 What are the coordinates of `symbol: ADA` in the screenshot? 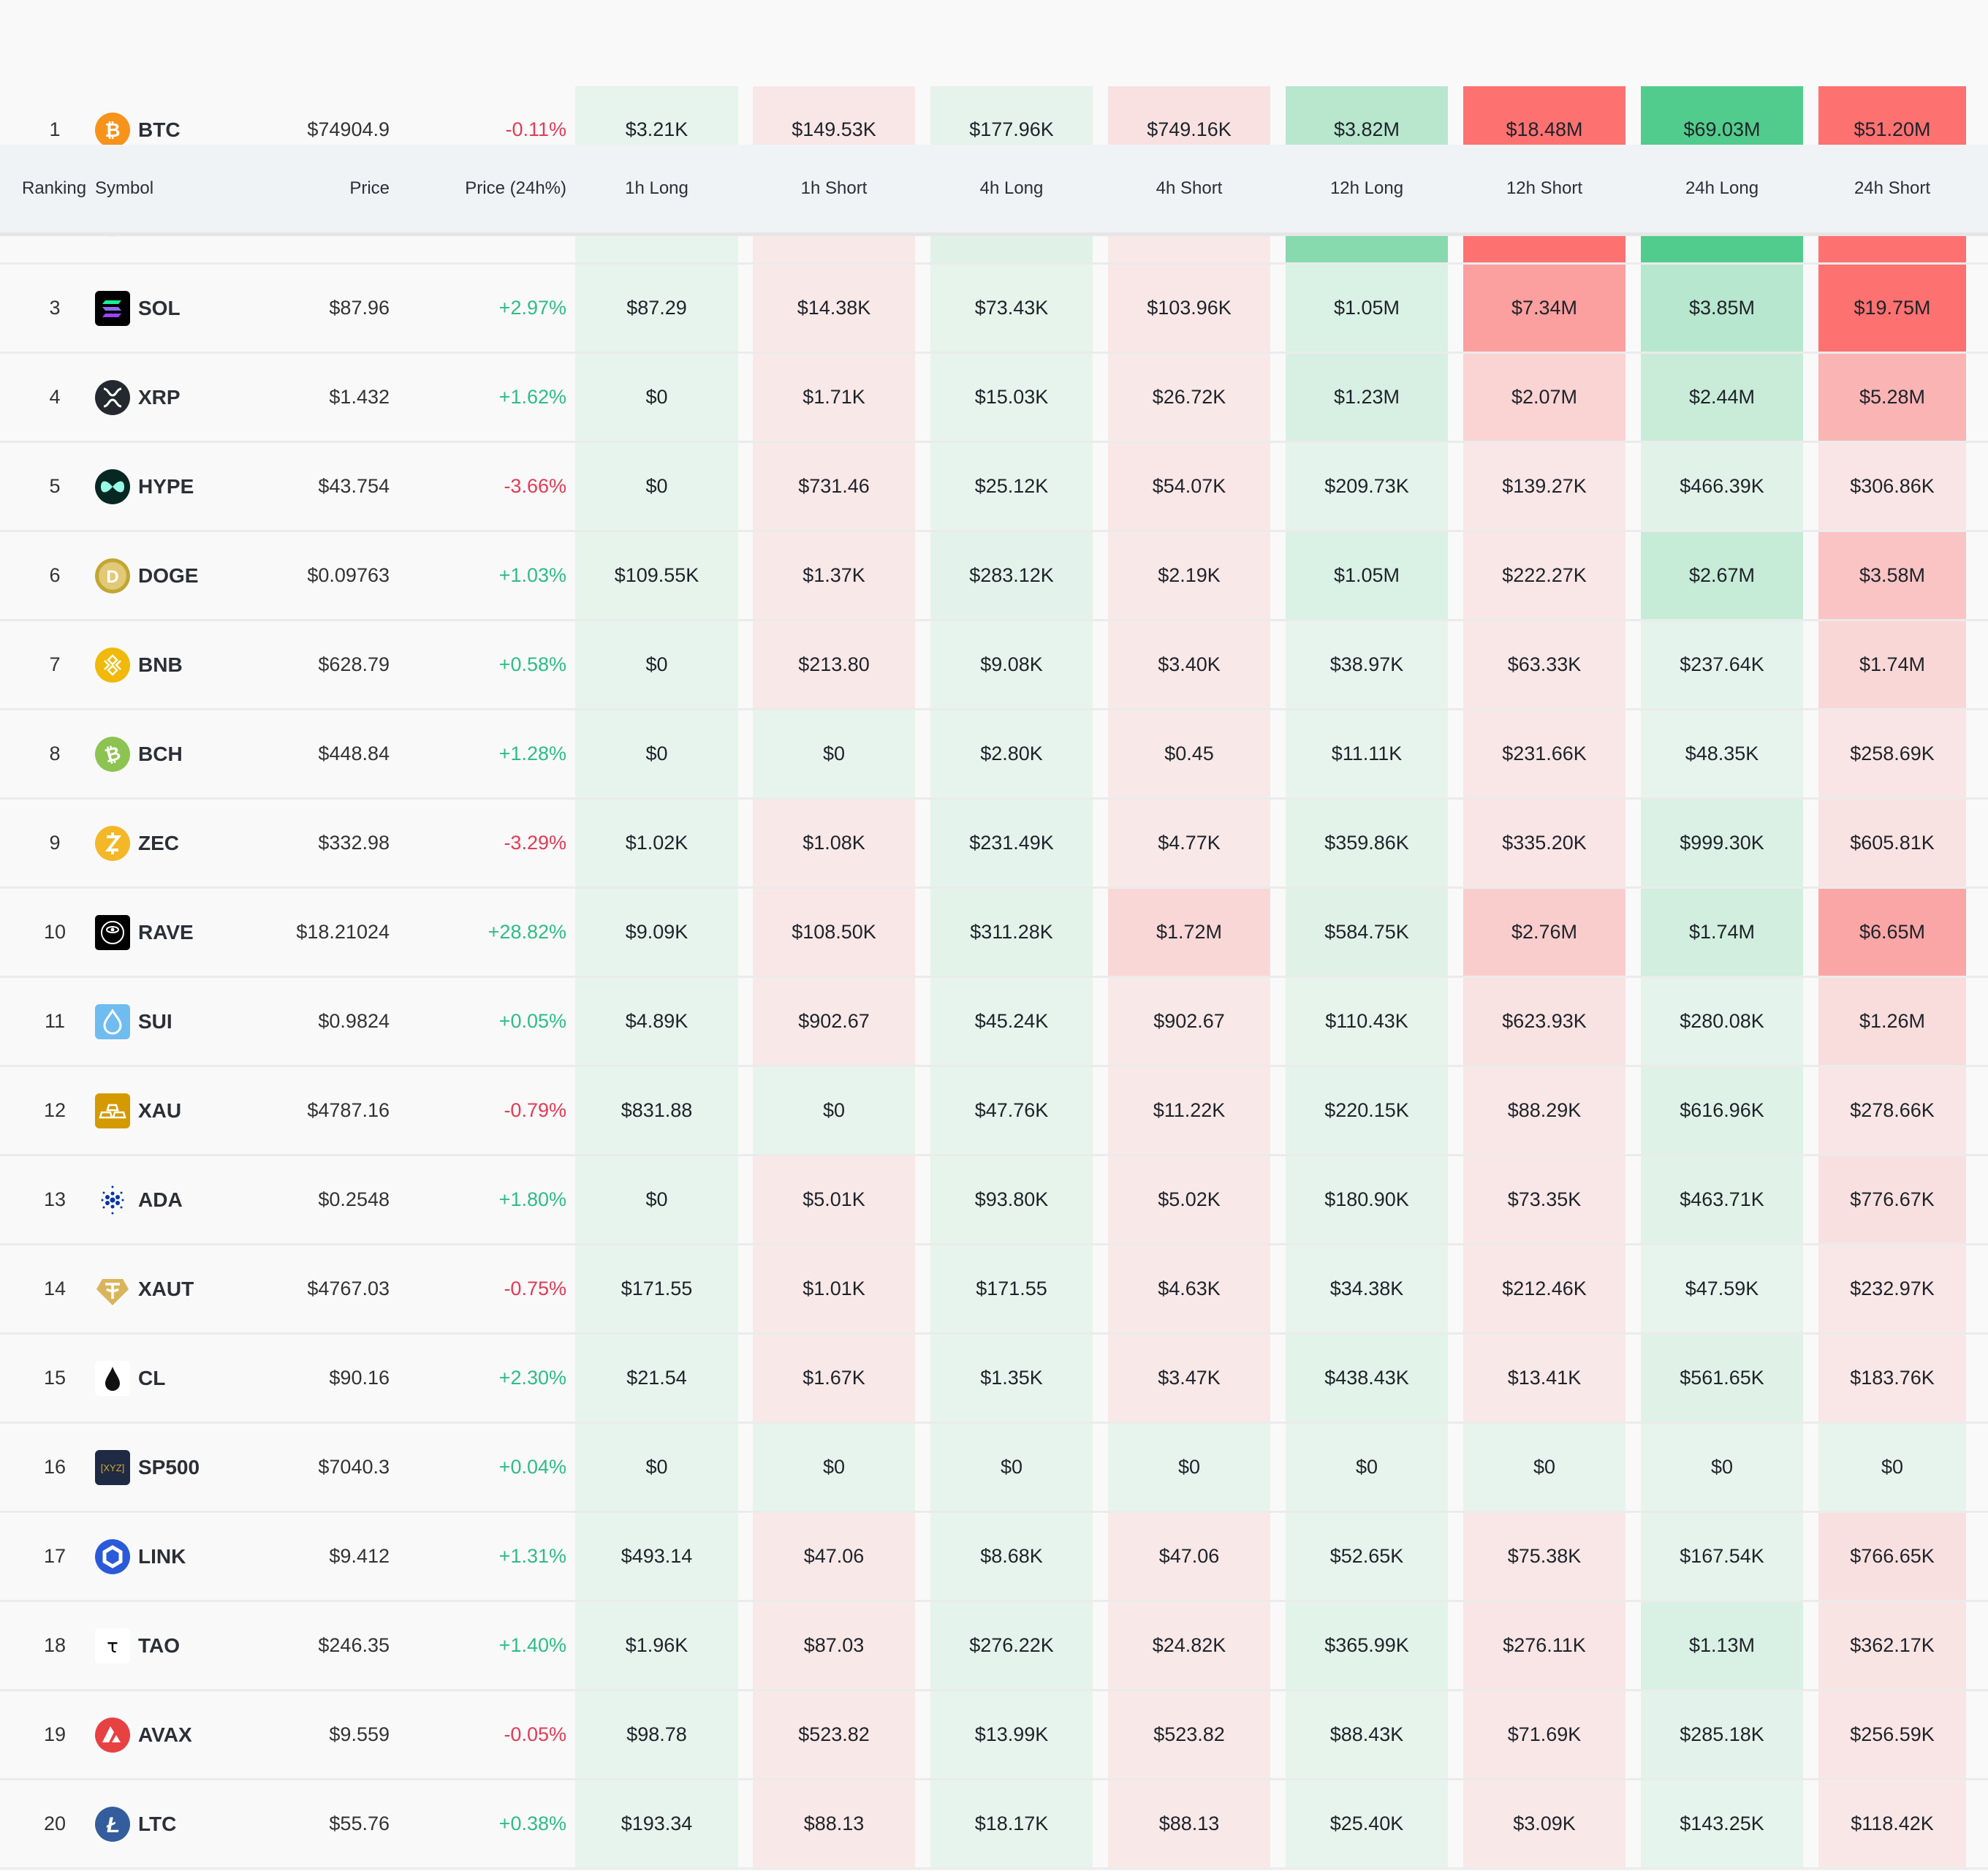 It's located at (204, 1199).